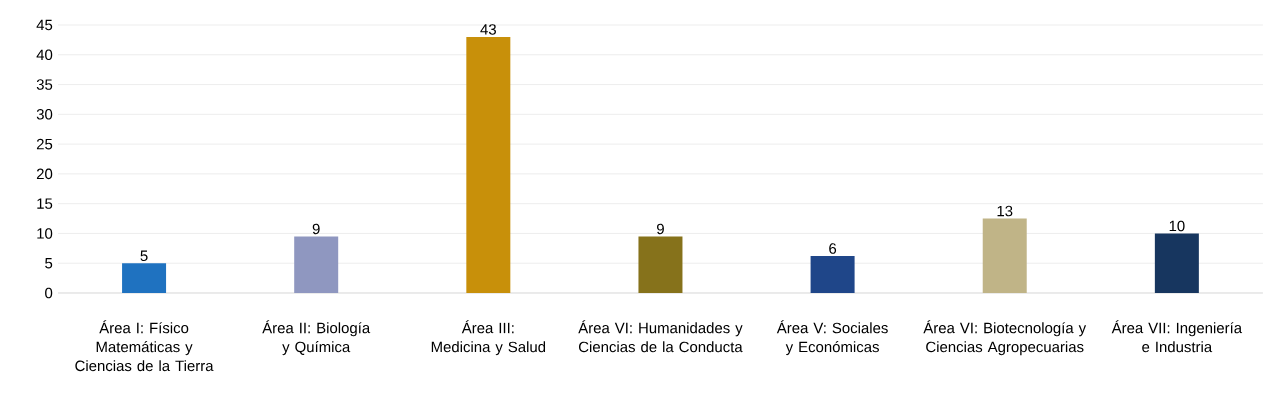  I want to click on y-tick-label: 35, so click(44, 84).